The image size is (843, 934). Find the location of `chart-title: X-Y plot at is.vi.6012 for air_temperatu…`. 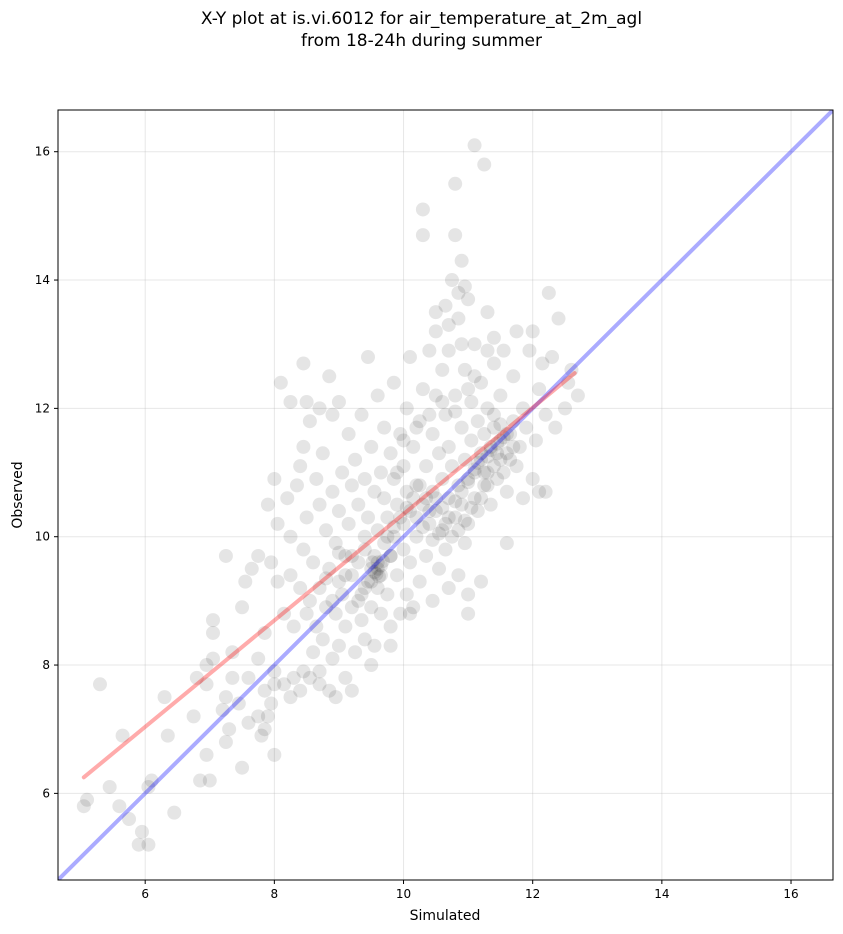

chart-title: X-Y plot at is.vi.6012 for air_temperatu… is located at coordinates (421, 30).